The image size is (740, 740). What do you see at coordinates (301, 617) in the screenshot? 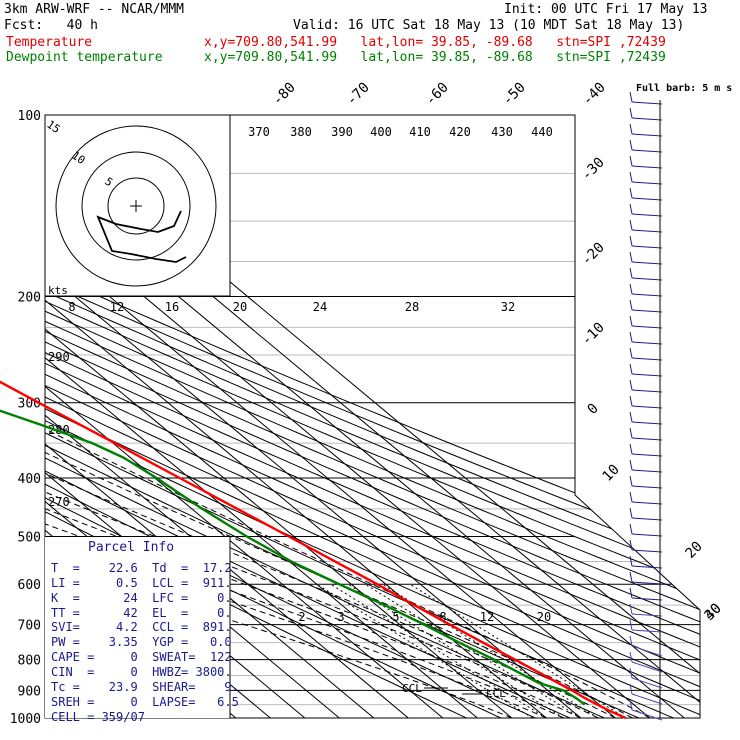
I see `mixing-ratio-label: 2` at bounding box center [301, 617].